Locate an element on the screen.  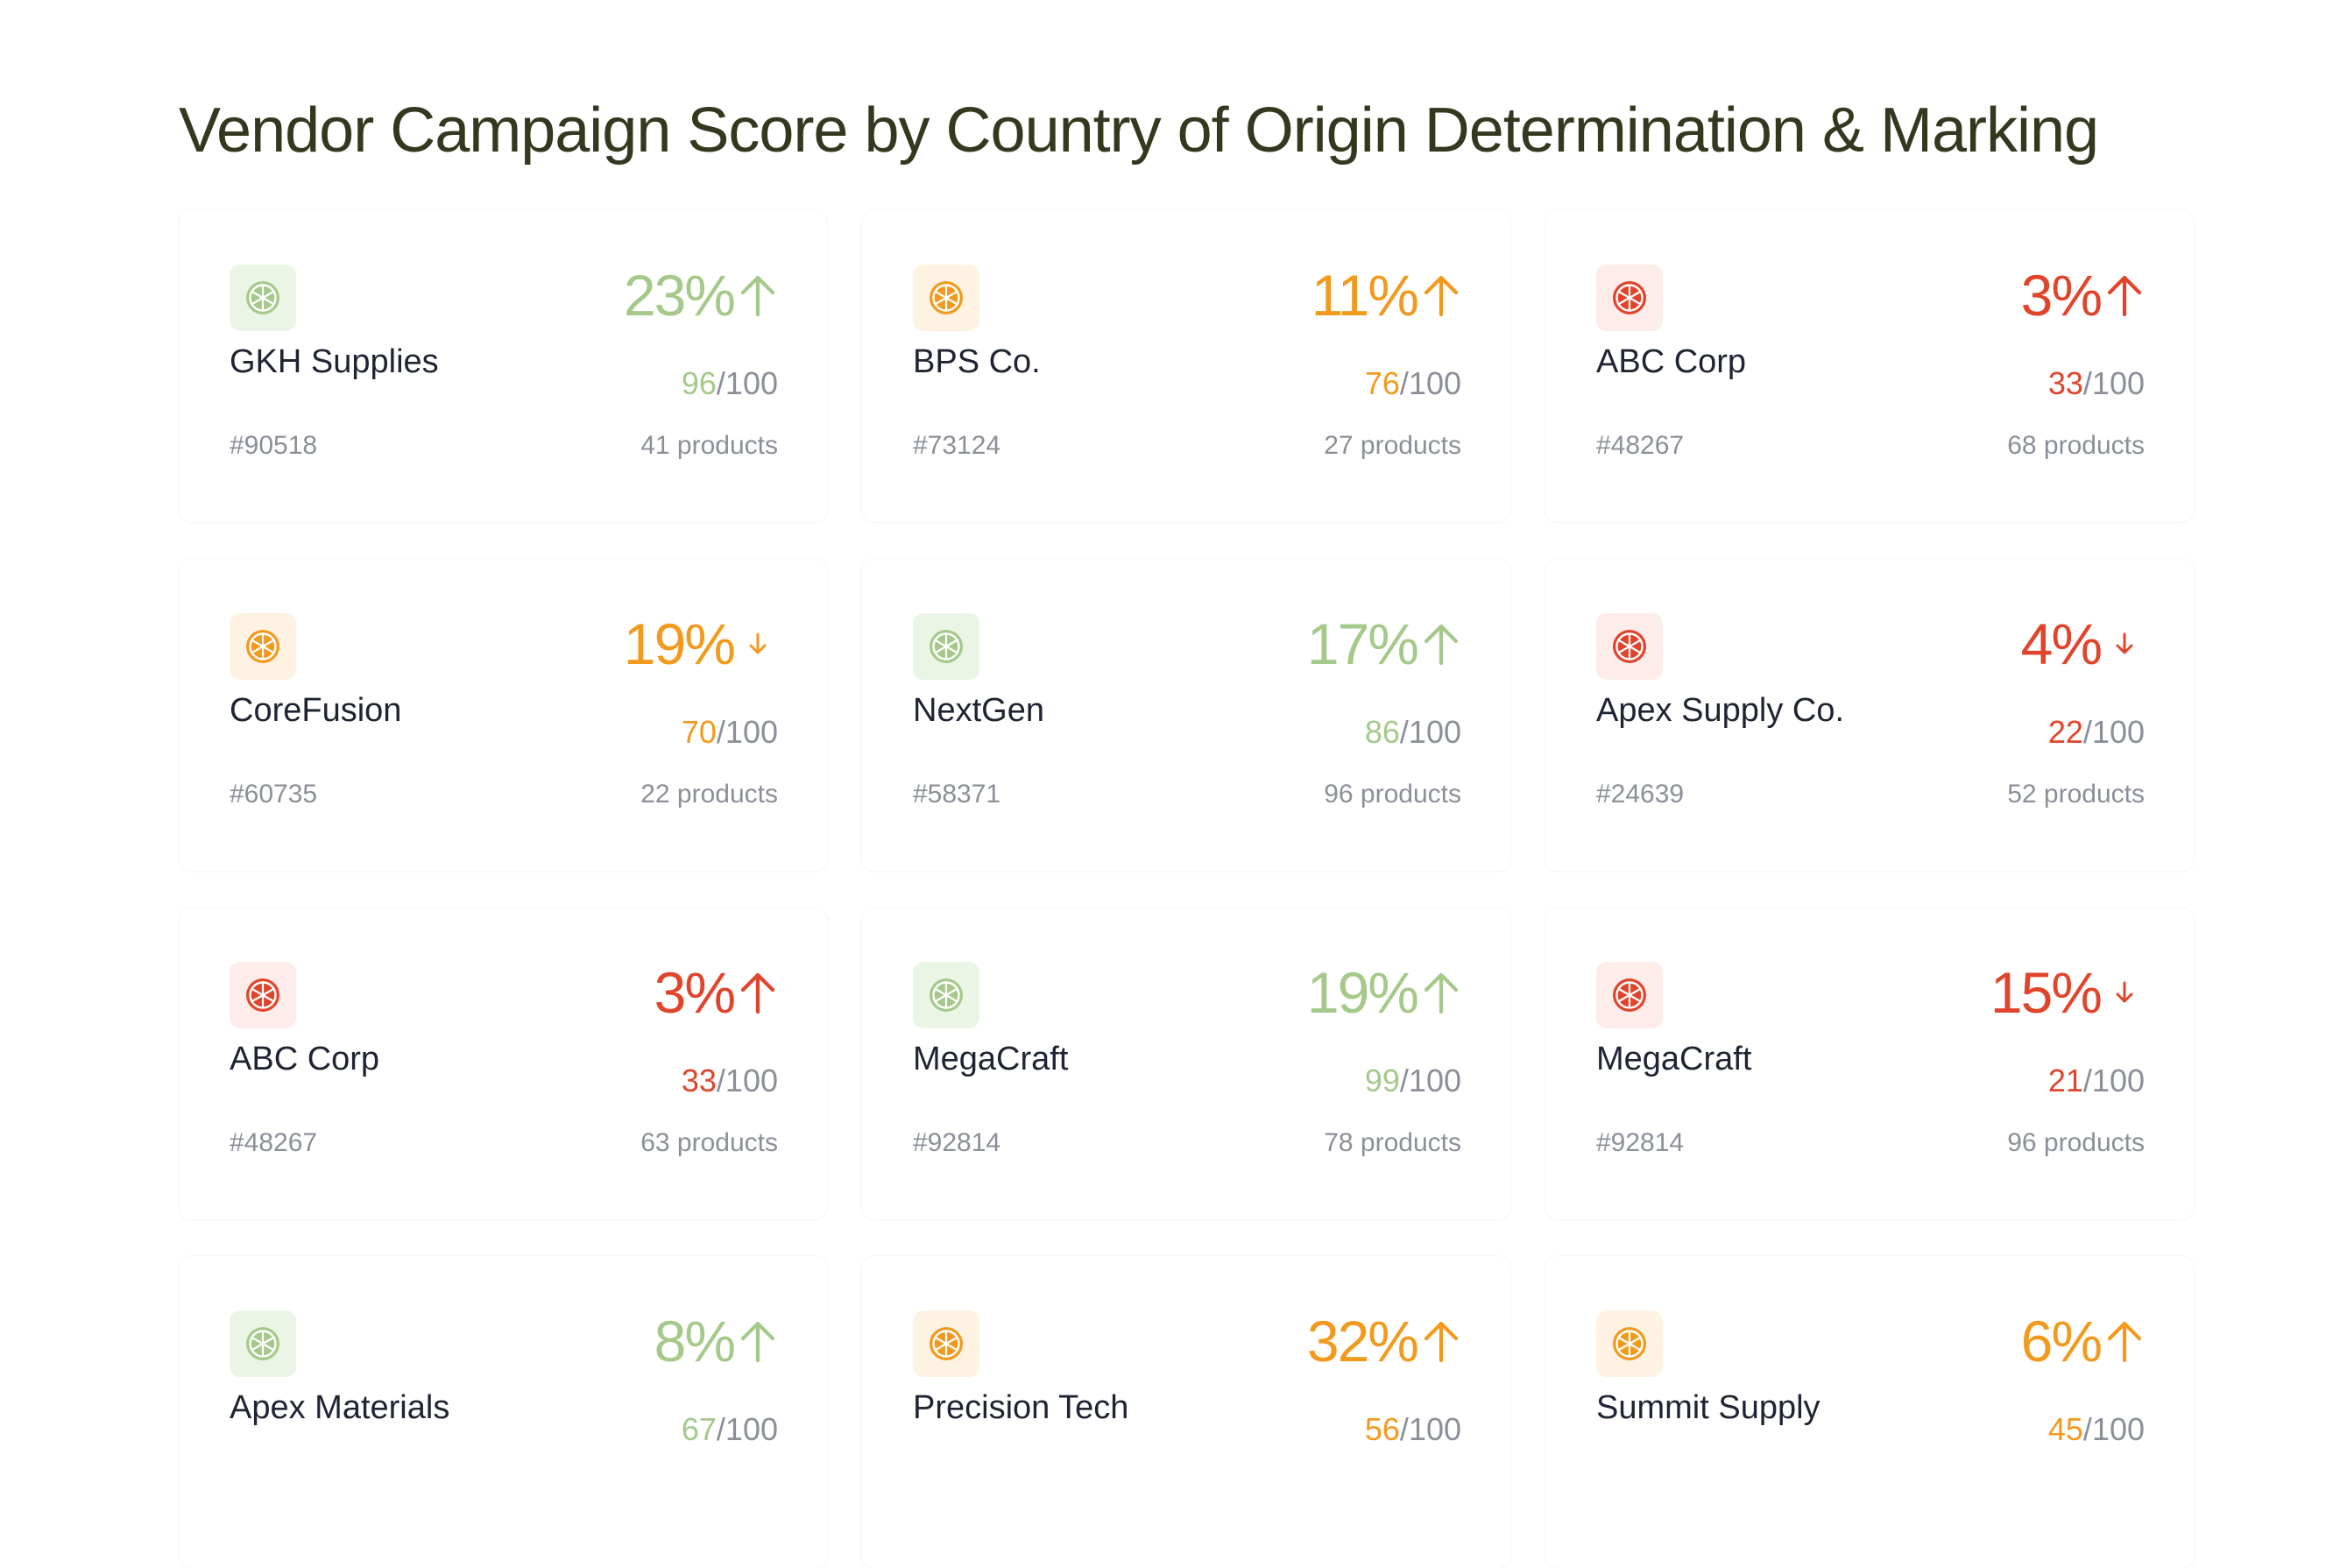
product-count: 52 products is located at coordinates (2076, 794).